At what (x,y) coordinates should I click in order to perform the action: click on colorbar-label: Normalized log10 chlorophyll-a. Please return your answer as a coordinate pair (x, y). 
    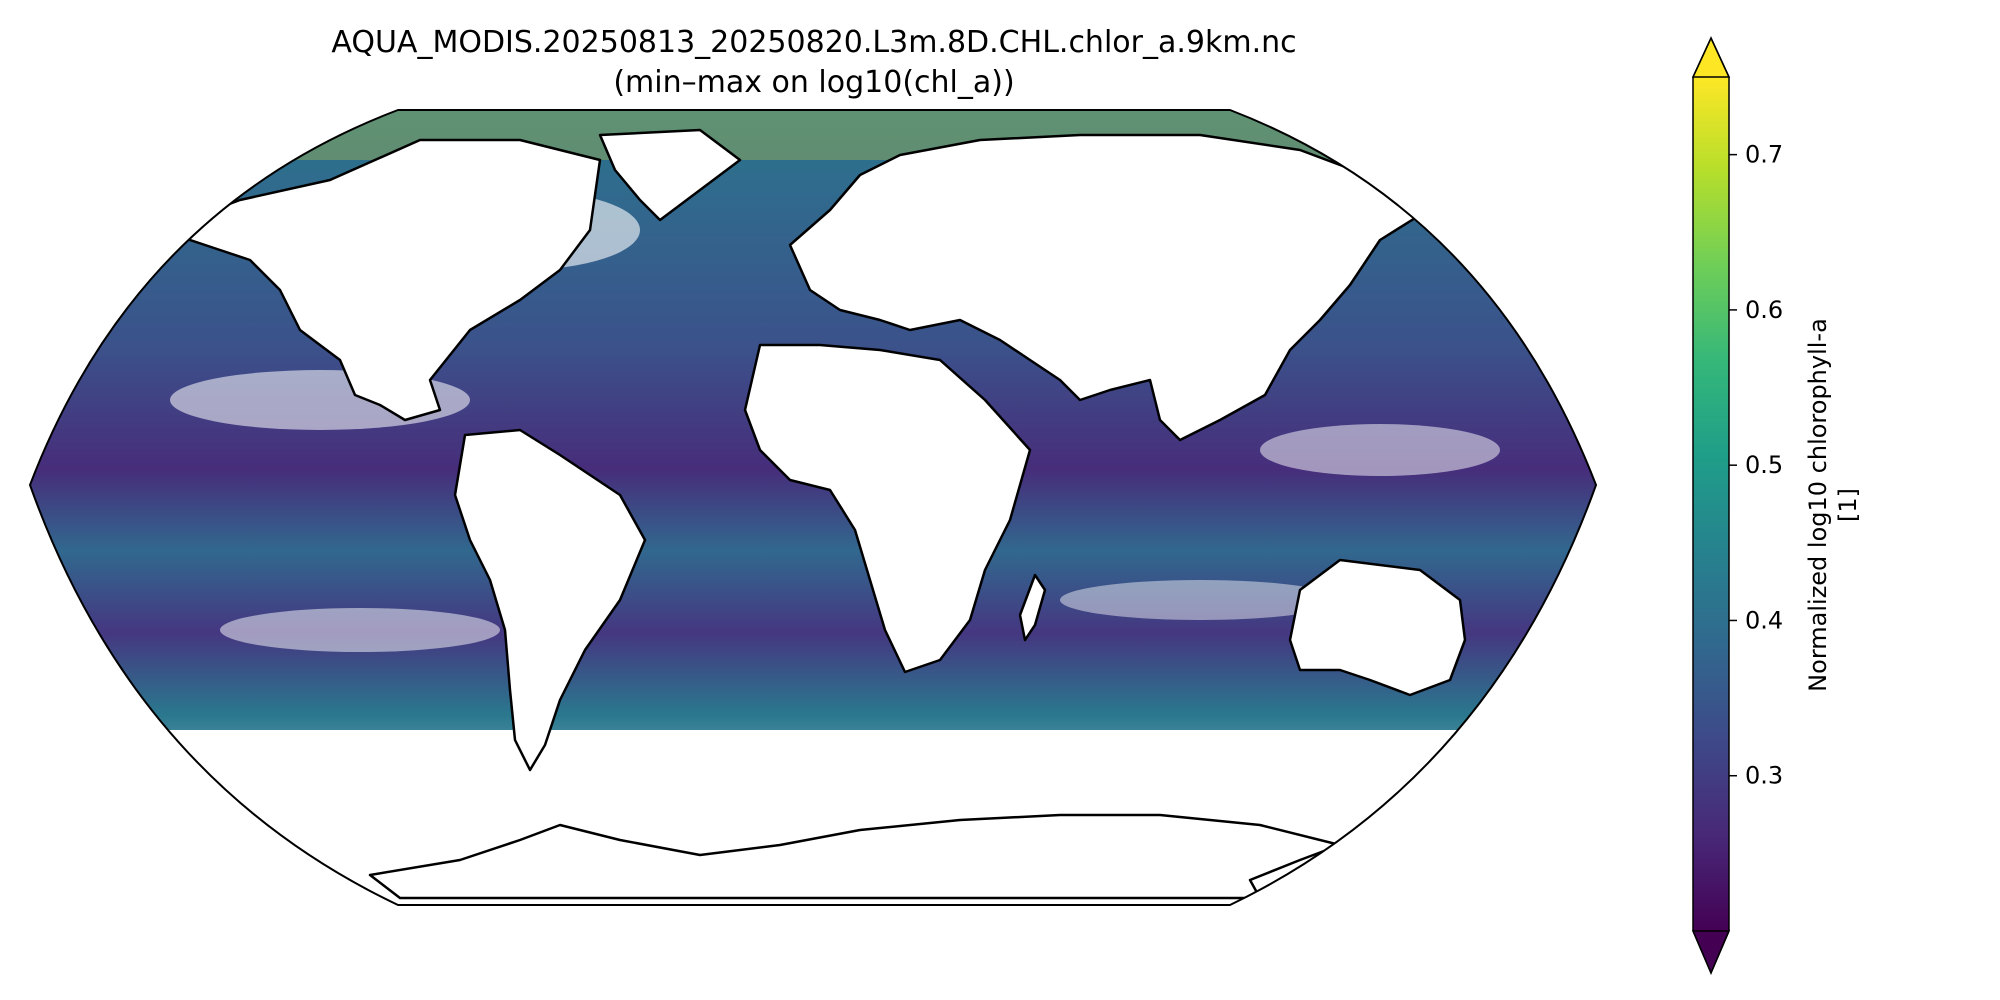
    Looking at the image, I should click on (1818, 505).